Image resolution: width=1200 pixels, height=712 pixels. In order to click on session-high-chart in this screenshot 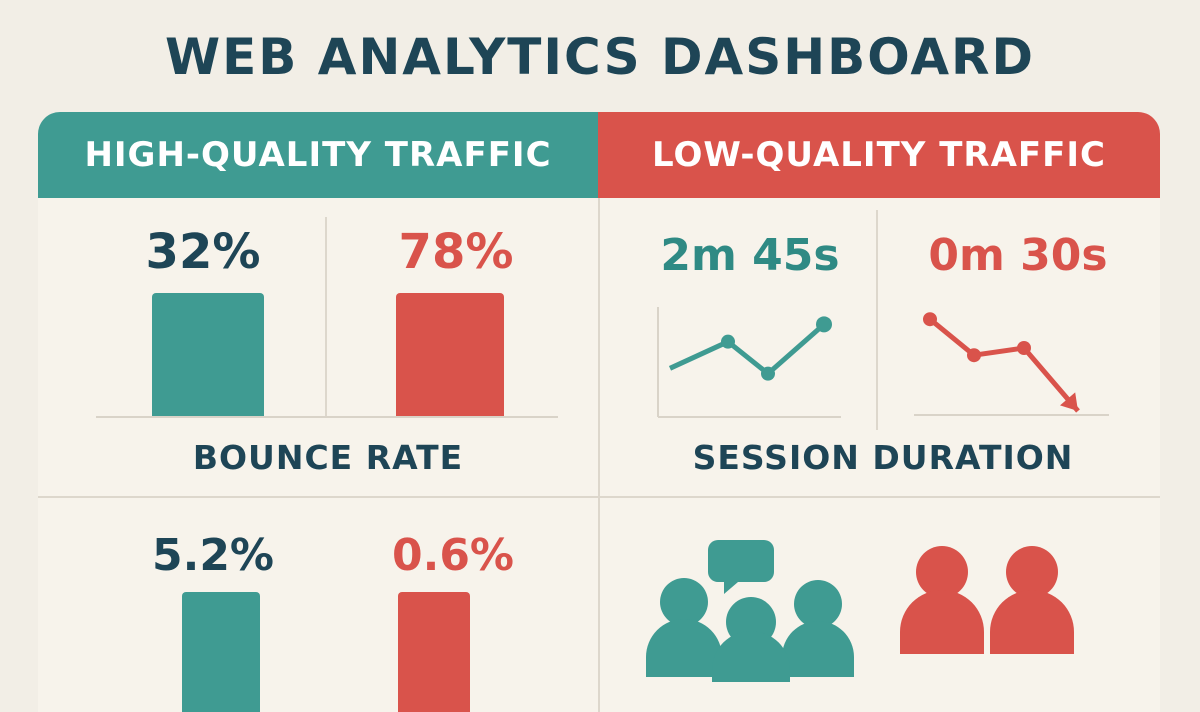, I will do `click(749, 362)`.